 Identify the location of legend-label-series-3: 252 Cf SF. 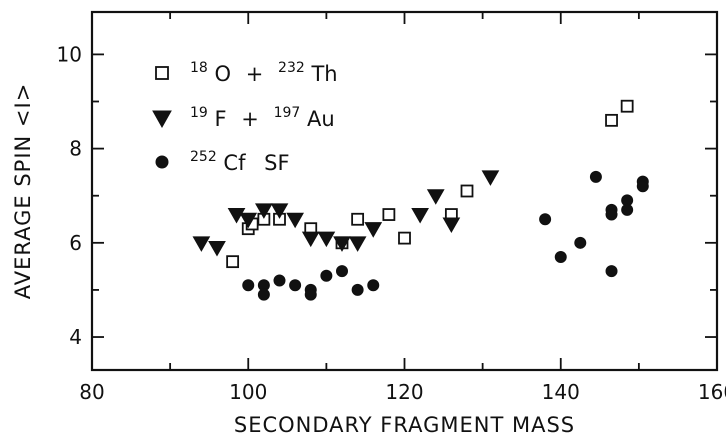
(240, 158).